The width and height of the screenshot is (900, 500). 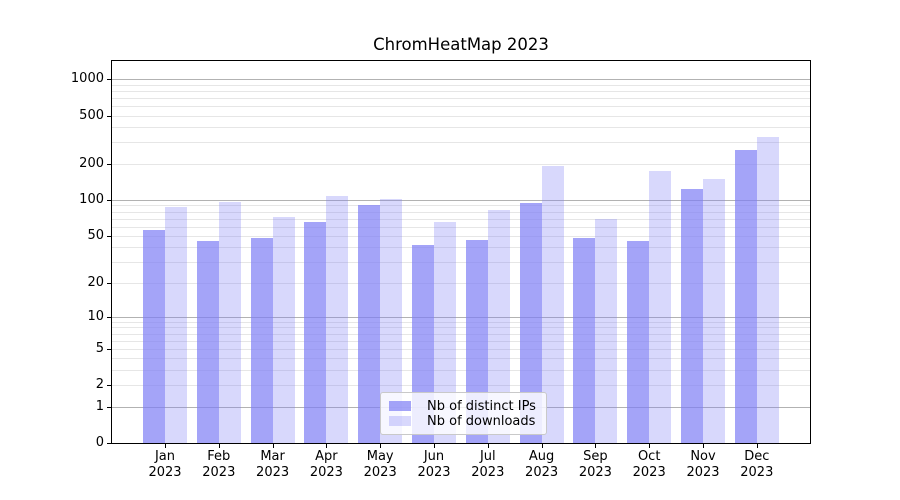 What do you see at coordinates (315, 332) in the screenshot?
I see `bar-distinct-ips-apr` at bounding box center [315, 332].